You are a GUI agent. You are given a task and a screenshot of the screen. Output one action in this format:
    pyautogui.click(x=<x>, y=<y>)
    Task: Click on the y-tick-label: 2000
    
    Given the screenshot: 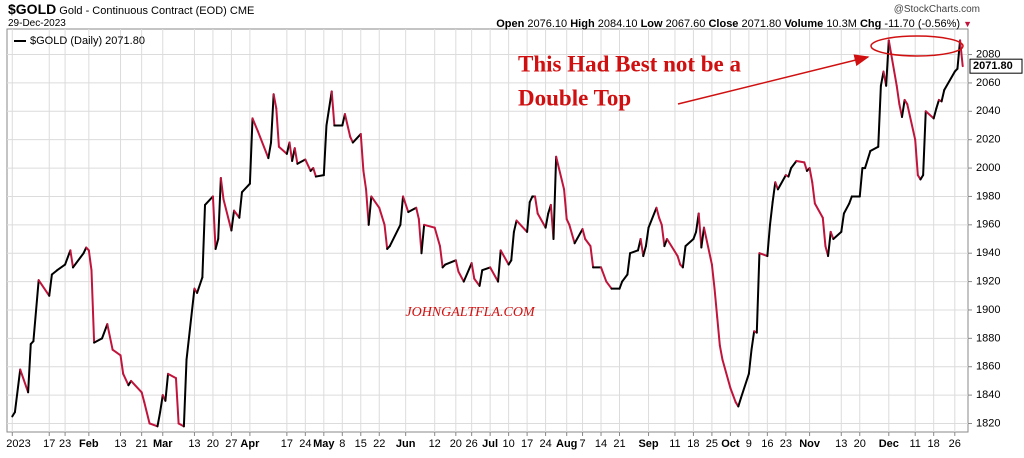 What is the action you would take?
    pyautogui.click(x=988, y=168)
    